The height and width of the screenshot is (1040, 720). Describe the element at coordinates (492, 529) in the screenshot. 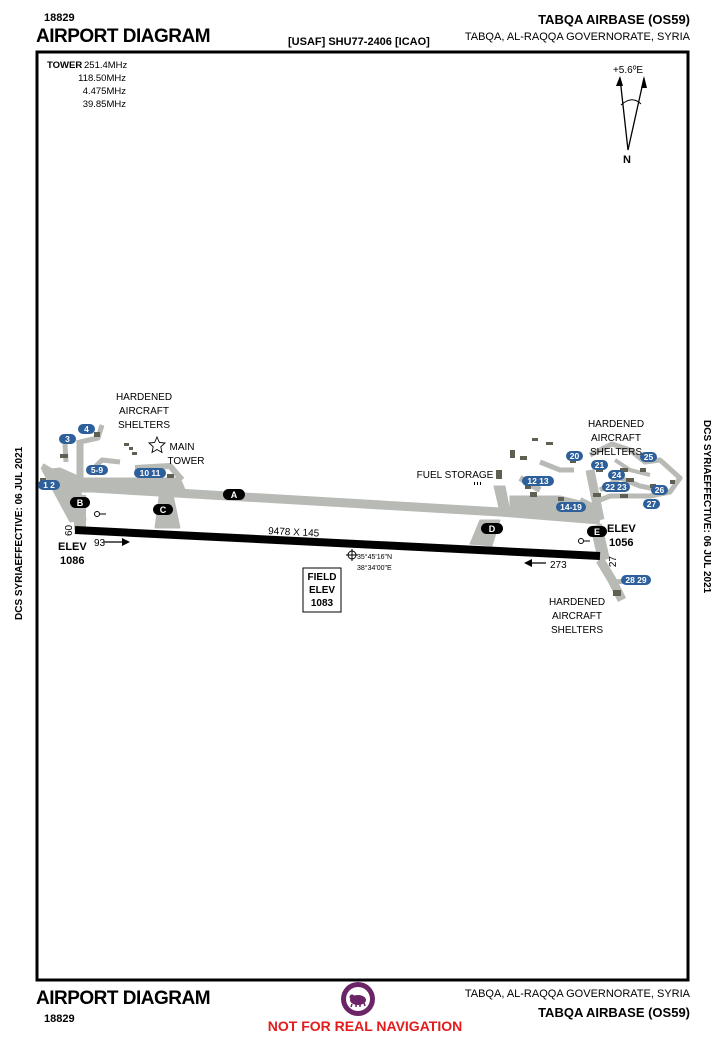

I see `taxiway-d: D` at that location.